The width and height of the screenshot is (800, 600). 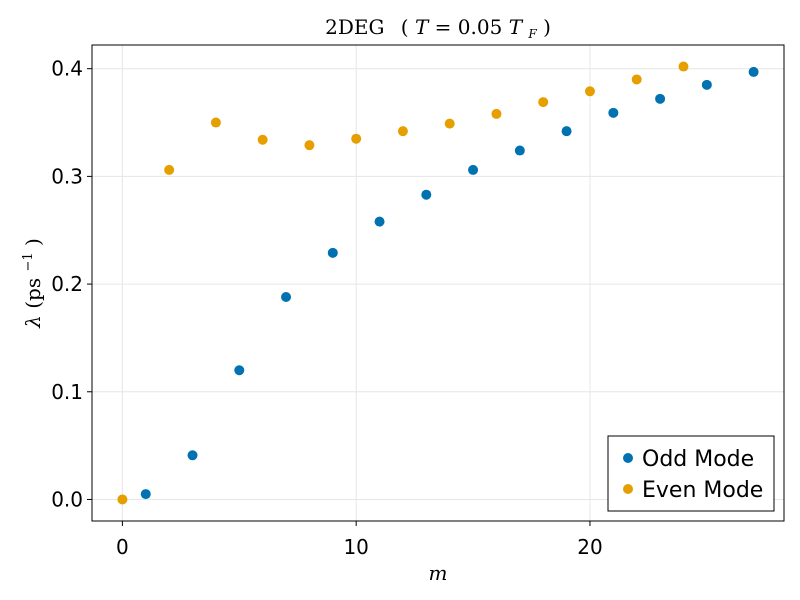 I want to click on legend-box, so click(x=691, y=473).